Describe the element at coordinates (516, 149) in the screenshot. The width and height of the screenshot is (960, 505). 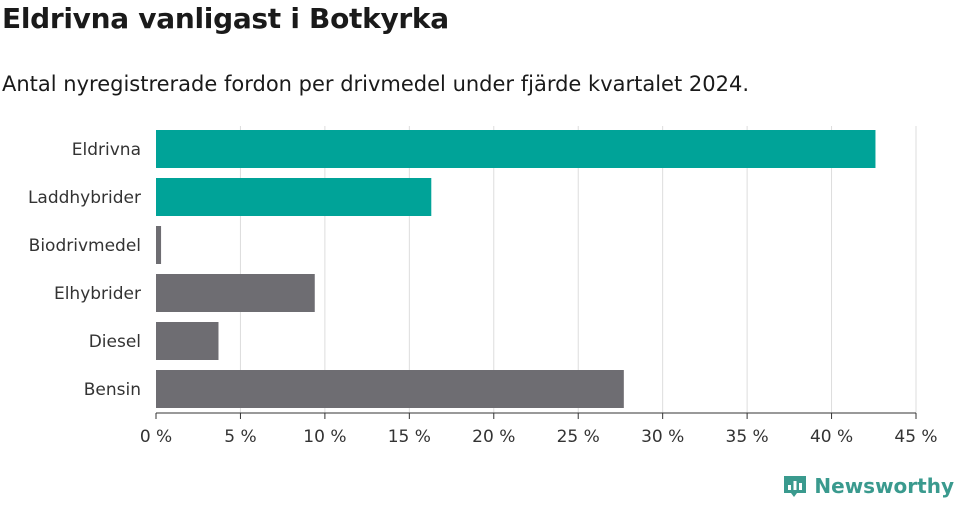
I see `bar-eldrivna` at that location.